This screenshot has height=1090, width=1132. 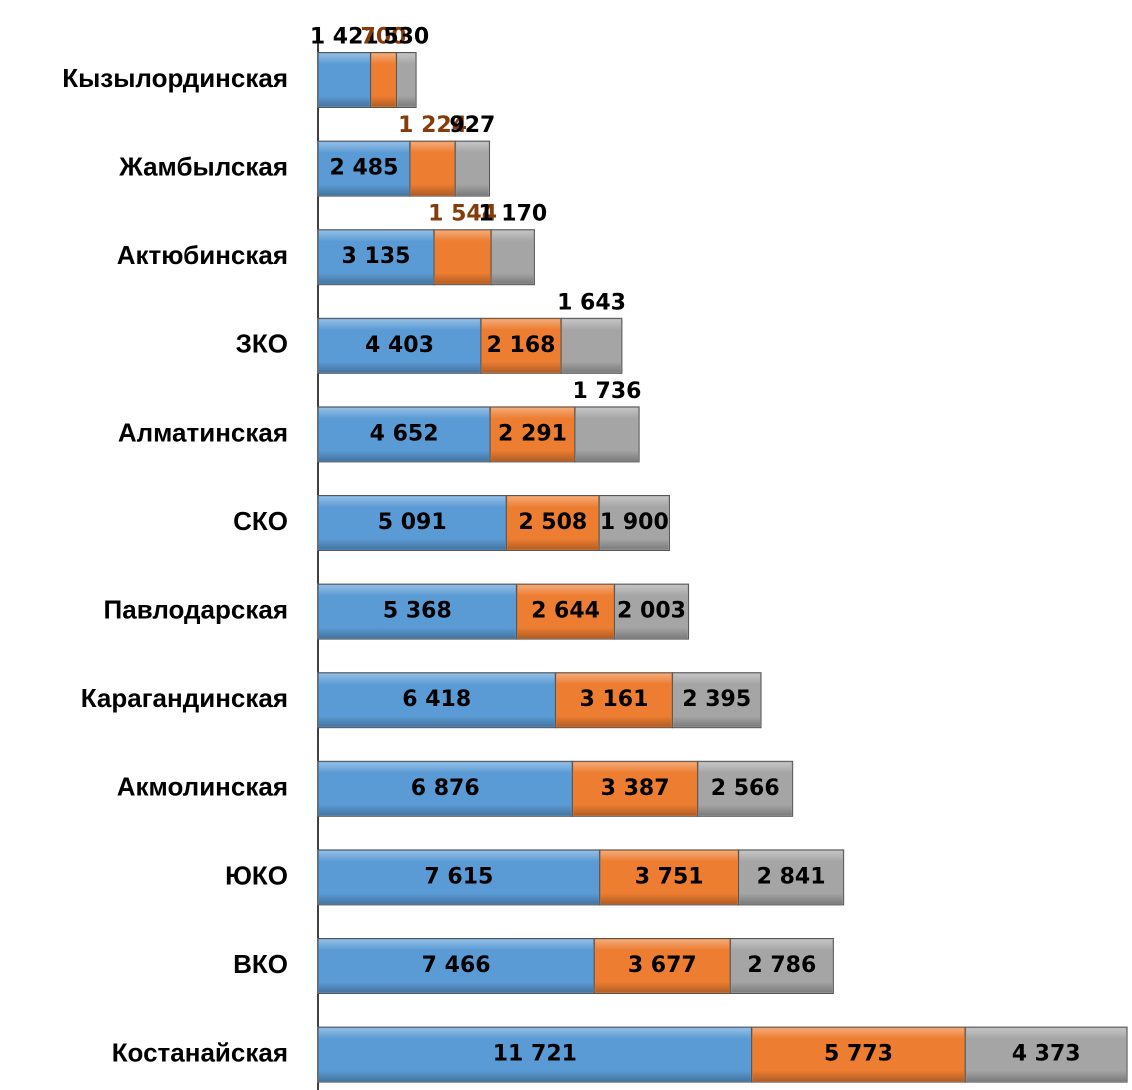 I want to click on value-label: 4 652, so click(x=404, y=433).